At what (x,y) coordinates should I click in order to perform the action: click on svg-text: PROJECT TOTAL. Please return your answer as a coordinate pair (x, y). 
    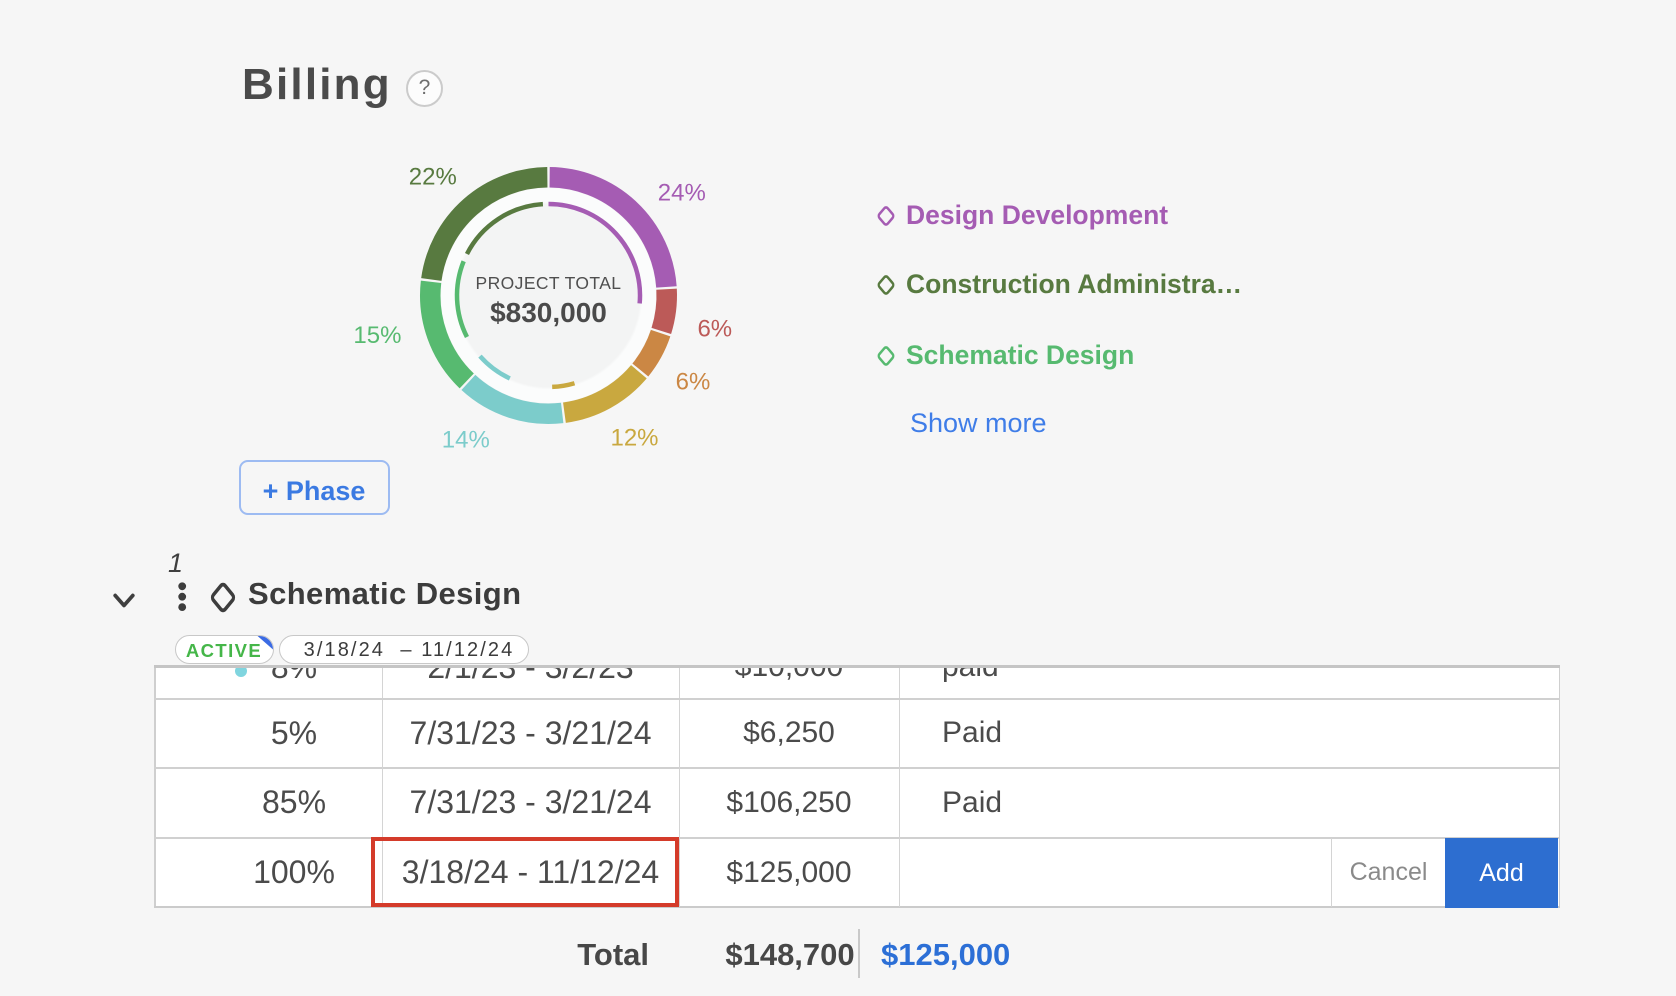
    Looking at the image, I should click on (549, 283).